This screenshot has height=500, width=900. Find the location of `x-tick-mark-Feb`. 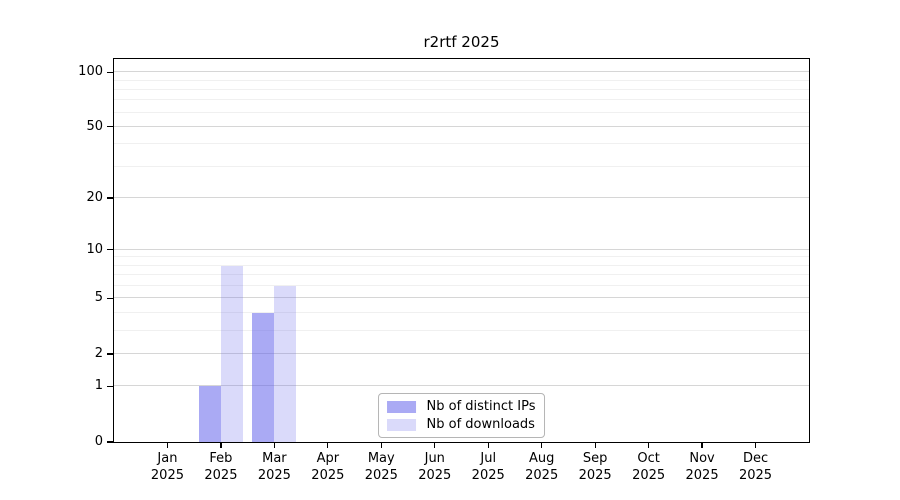

x-tick-mark-Feb is located at coordinates (221, 445).